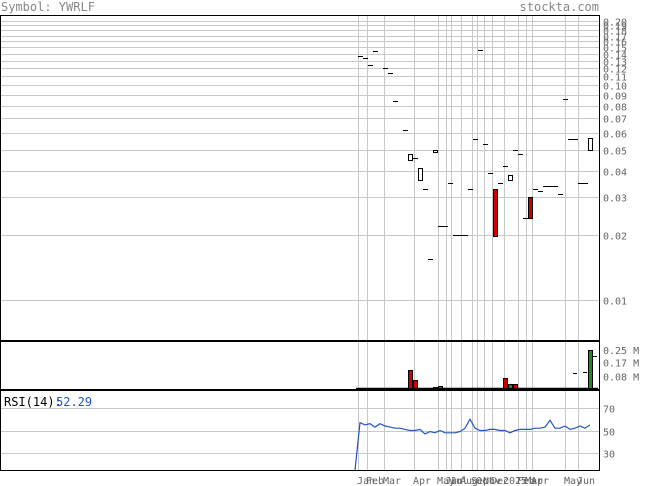  What do you see at coordinates (300, 365) in the screenshot?
I see `volume-panel-frame` at bounding box center [300, 365].